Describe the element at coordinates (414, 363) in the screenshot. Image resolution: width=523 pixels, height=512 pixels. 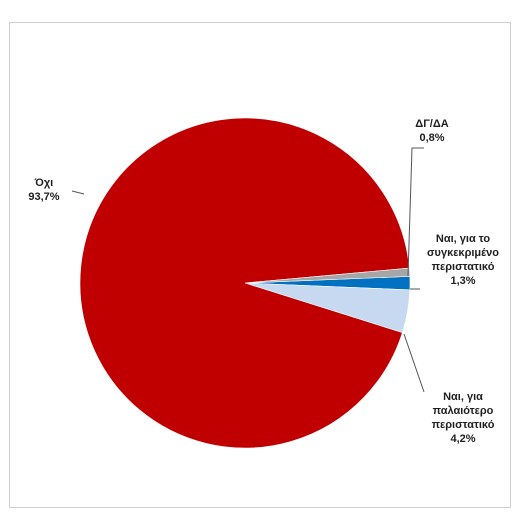
I see `leader-nai-older` at that location.